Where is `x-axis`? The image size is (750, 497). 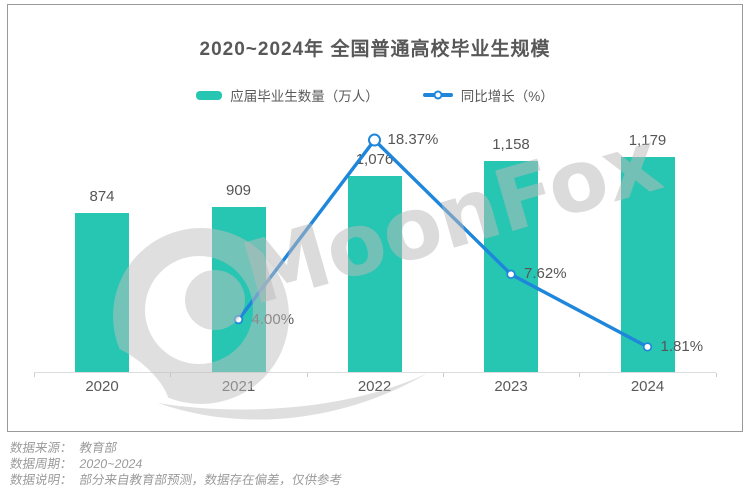 x-axis is located at coordinates (374, 372).